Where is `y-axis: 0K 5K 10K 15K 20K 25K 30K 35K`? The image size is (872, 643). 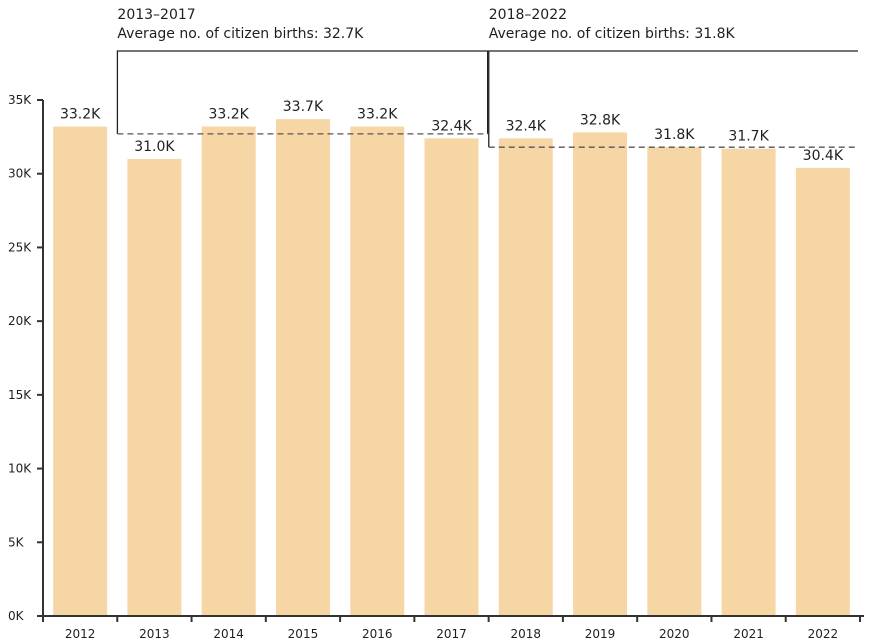 y-axis: 0K 5K 10K 15K 20K 25K 30K 35K is located at coordinates (26, 358).